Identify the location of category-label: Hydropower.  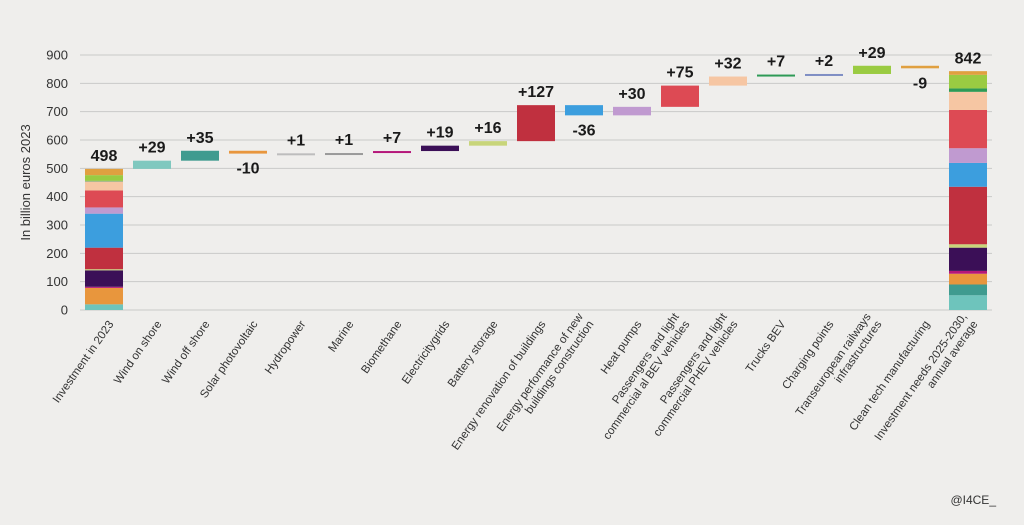
(285, 348).